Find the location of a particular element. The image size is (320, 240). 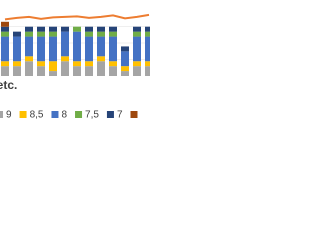

legend-label: 8,5 is located at coordinates (37, 115).